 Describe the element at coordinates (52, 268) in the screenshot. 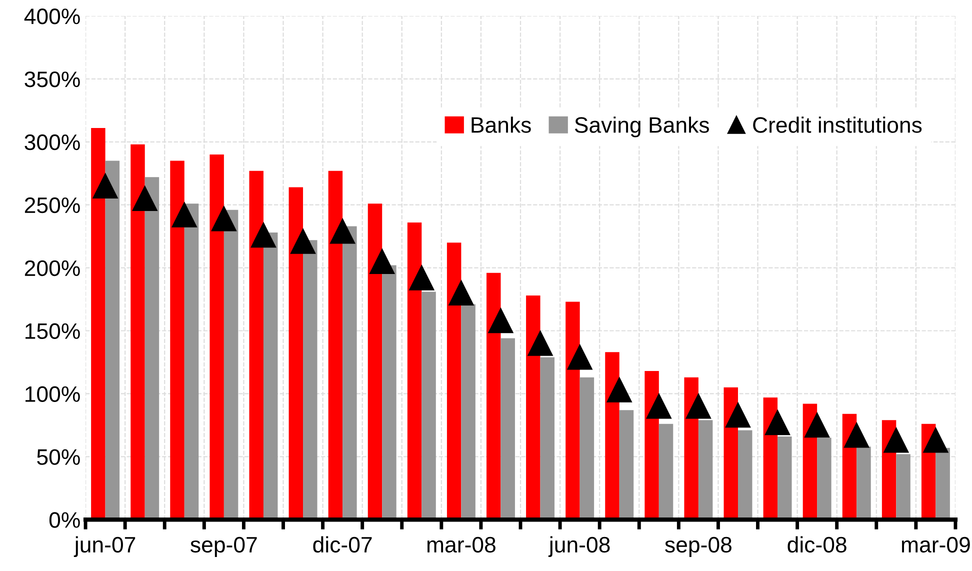

I see `y-tick-label: 200%` at that location.